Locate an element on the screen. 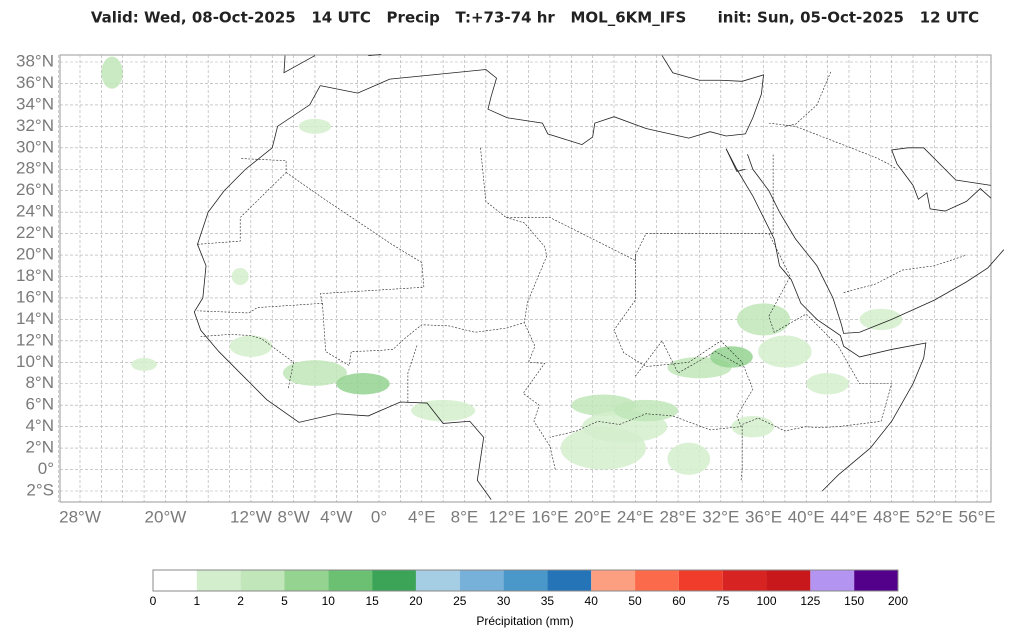 The height and width of the screenshot is (641, 1011). colorbar-tick-label: 50 is located at coordinates (635, 601).